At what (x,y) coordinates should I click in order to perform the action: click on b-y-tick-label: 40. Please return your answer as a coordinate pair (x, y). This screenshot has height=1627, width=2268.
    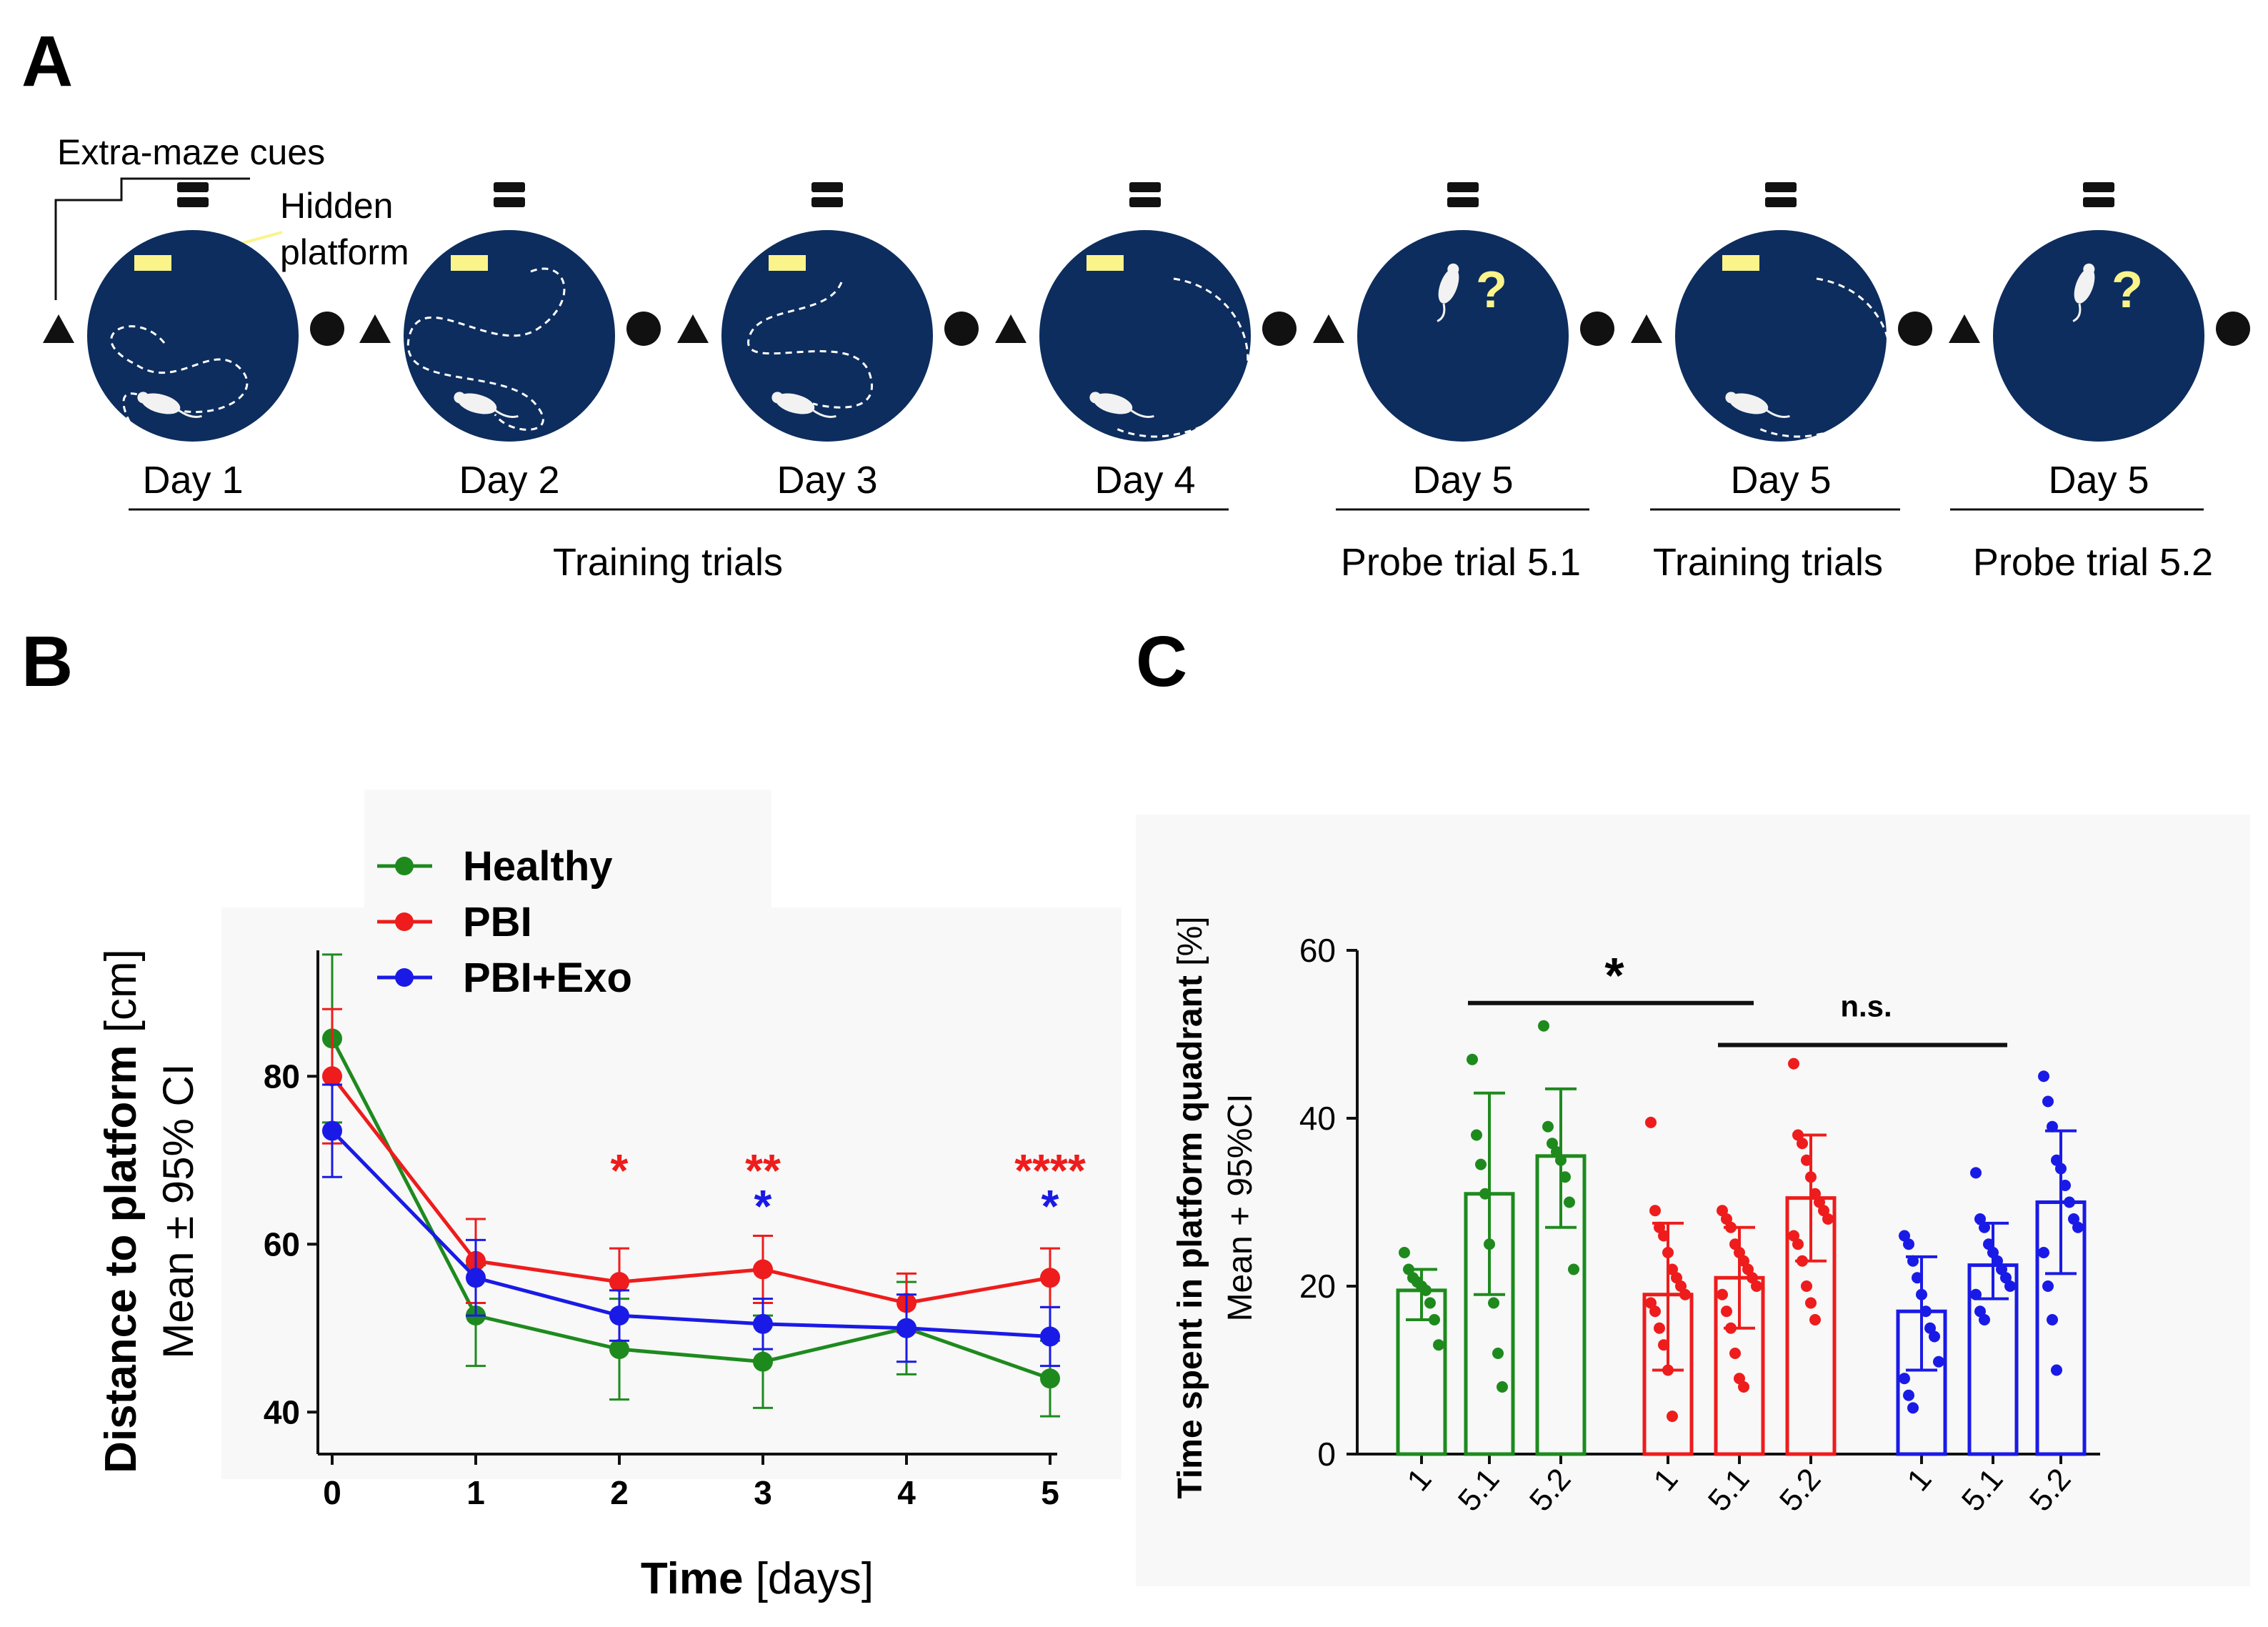
    Looking at the image, I should click on (282, 1412).